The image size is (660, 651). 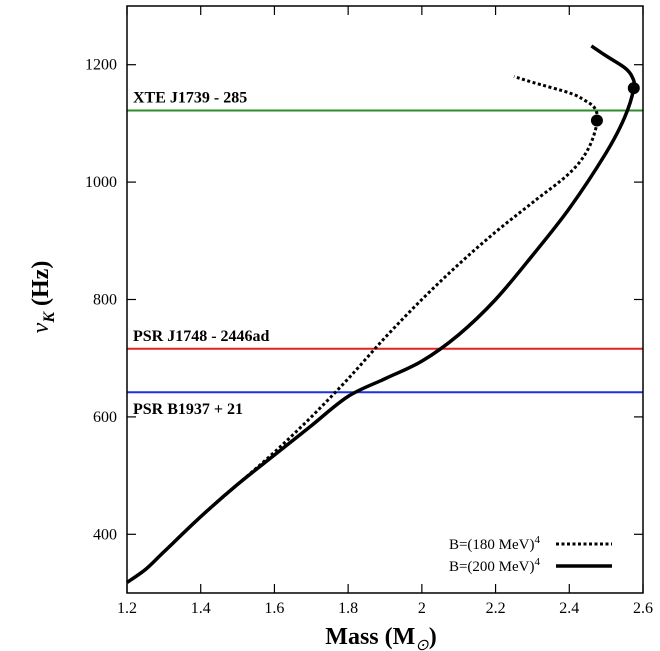 I want to click on x-tick-label: 2.4, so click(x=569, y=608).